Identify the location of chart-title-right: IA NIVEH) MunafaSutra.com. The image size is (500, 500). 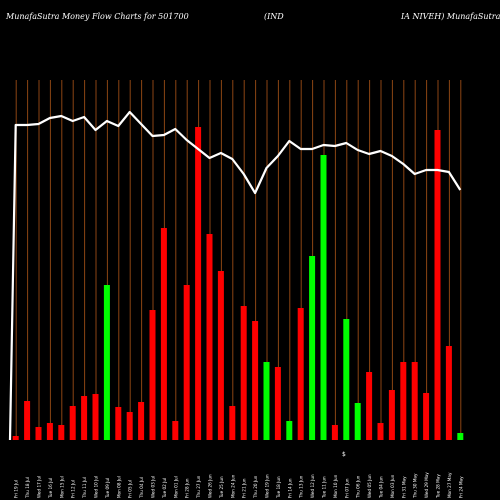
(450, 16).